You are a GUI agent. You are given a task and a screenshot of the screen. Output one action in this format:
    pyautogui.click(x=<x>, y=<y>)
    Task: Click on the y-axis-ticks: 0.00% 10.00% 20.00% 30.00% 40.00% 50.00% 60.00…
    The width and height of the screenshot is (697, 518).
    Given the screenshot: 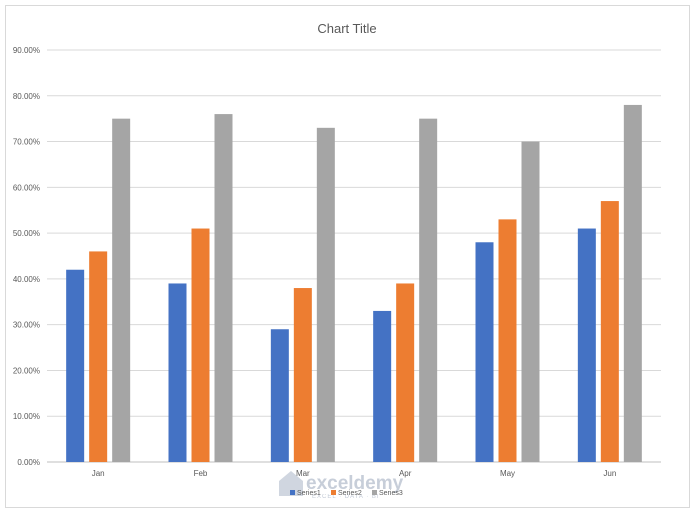 What is the action you would take?
    pyautogui.click(x=26, y=256)
    